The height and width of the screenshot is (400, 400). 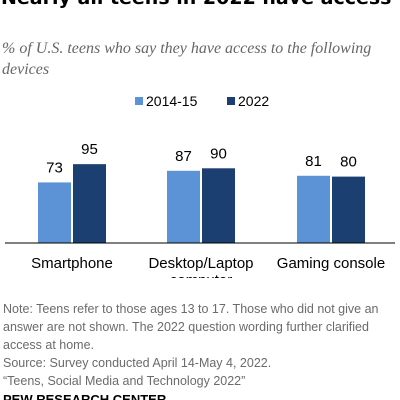 What do you see at coordinates (72, 263) in the screenshot?
I see `category-label-0-line-0: Smartphone` at bounding box center [72, 263].